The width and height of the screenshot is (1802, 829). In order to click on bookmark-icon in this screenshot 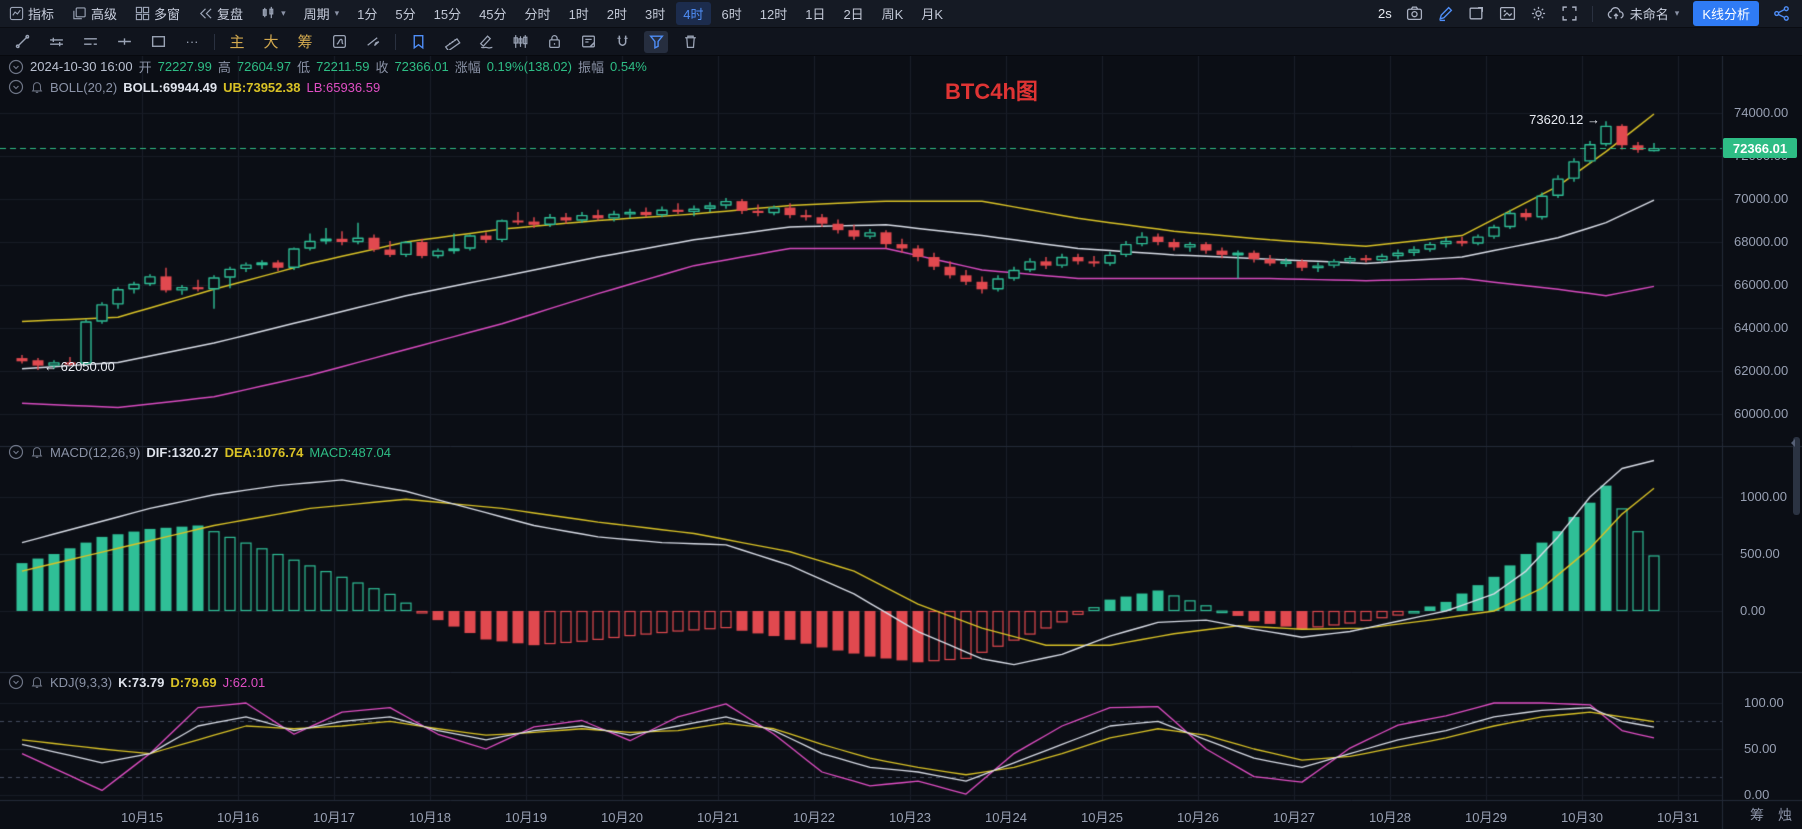, I will do `click(418, 42)`.